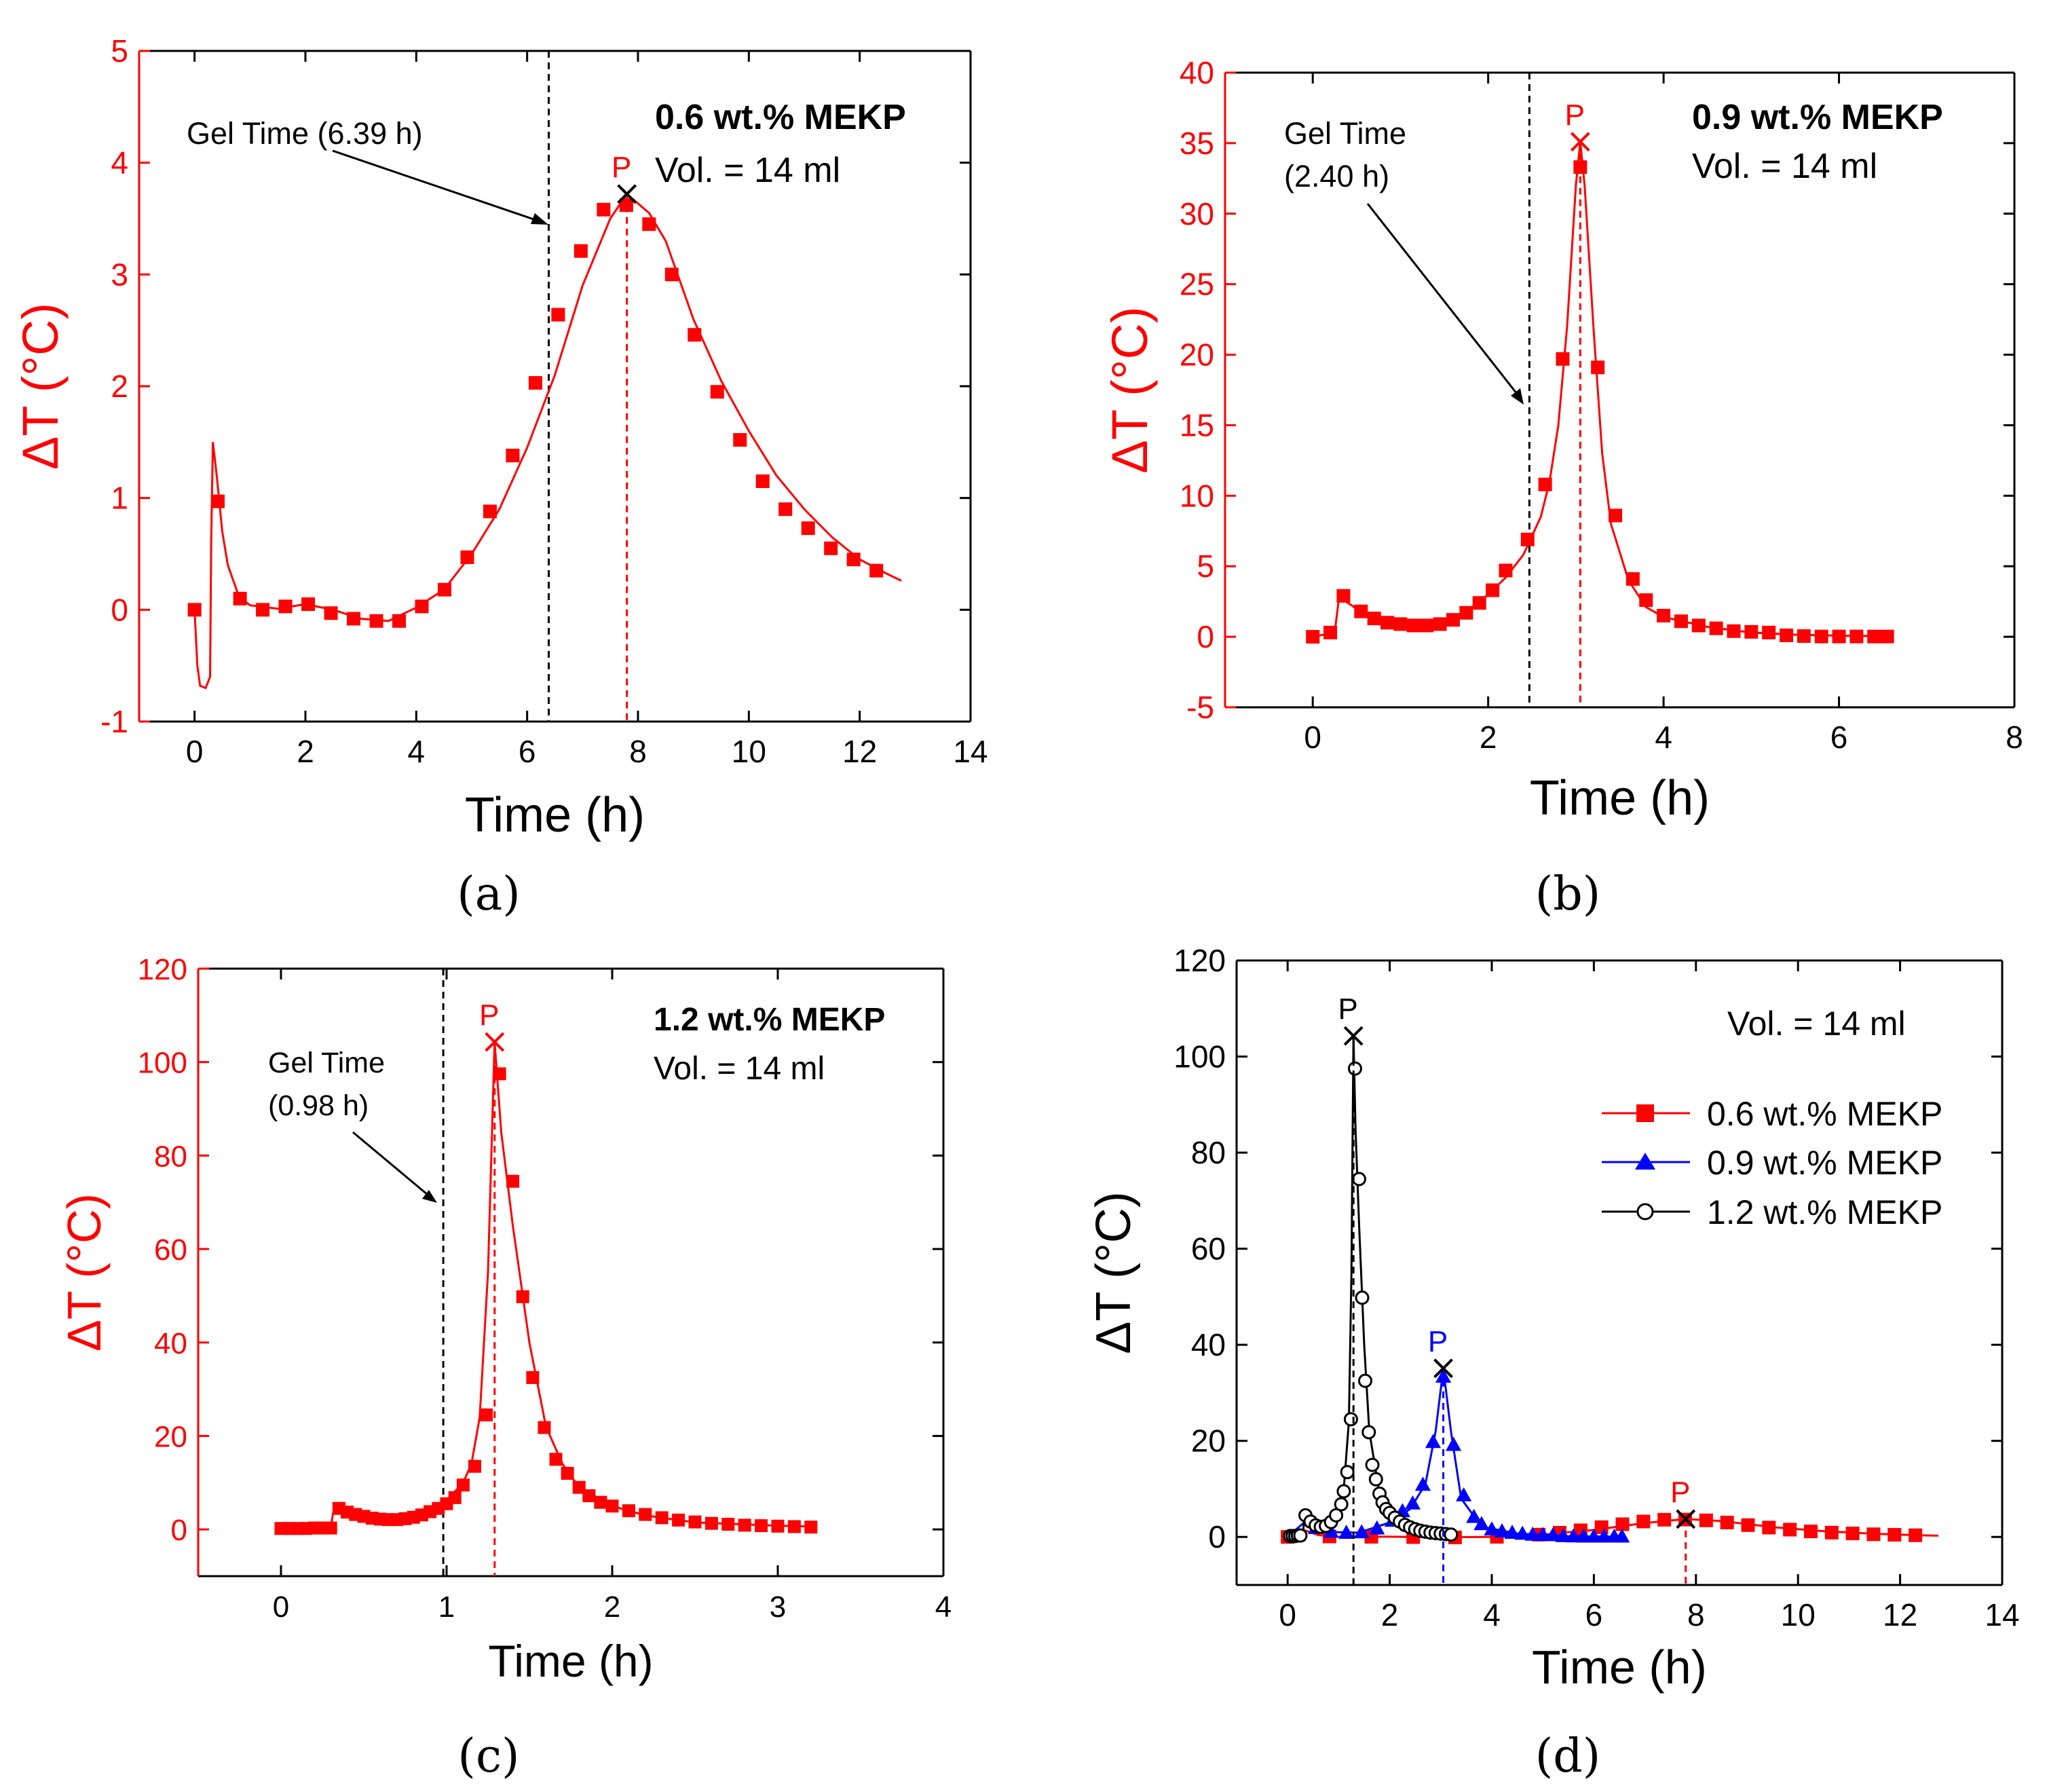 The height and width of the screenshot is (1792, 2049). Describe the element at coordinates (119, 499) in the screenshot. I see `y-tick-label: 1` at that location.